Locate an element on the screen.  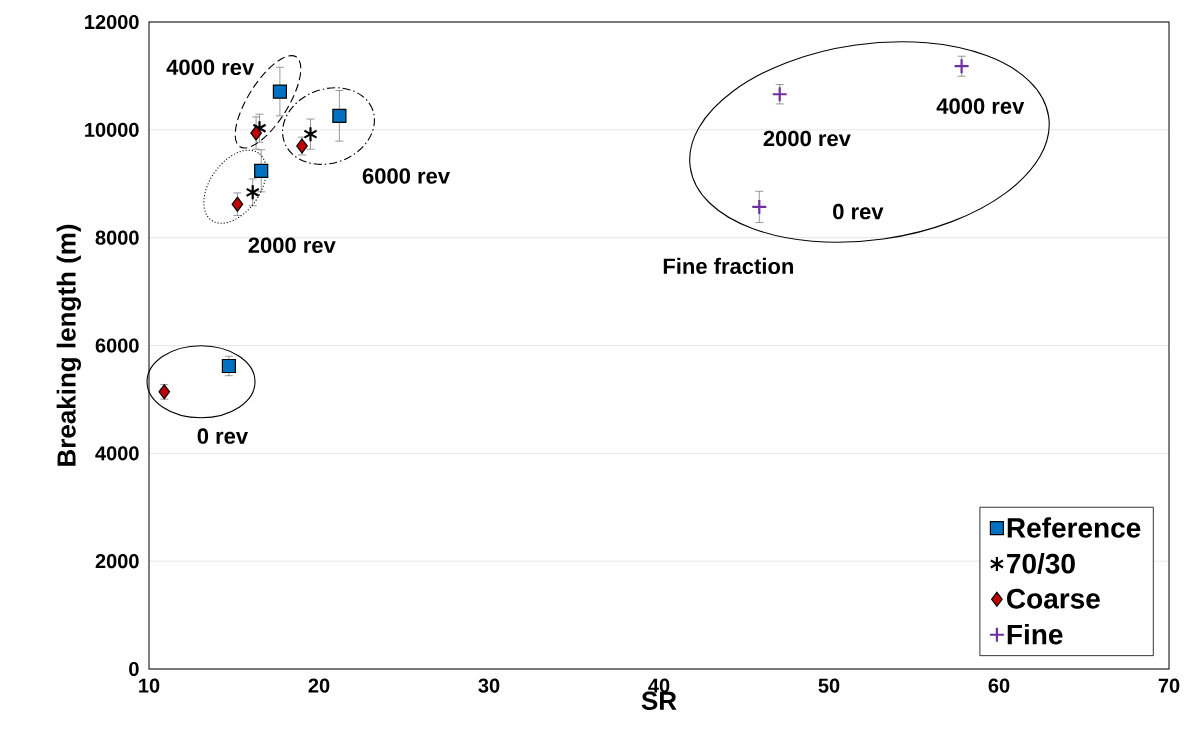
y-tick-label: 2000 is located at coordinates (117, 561).